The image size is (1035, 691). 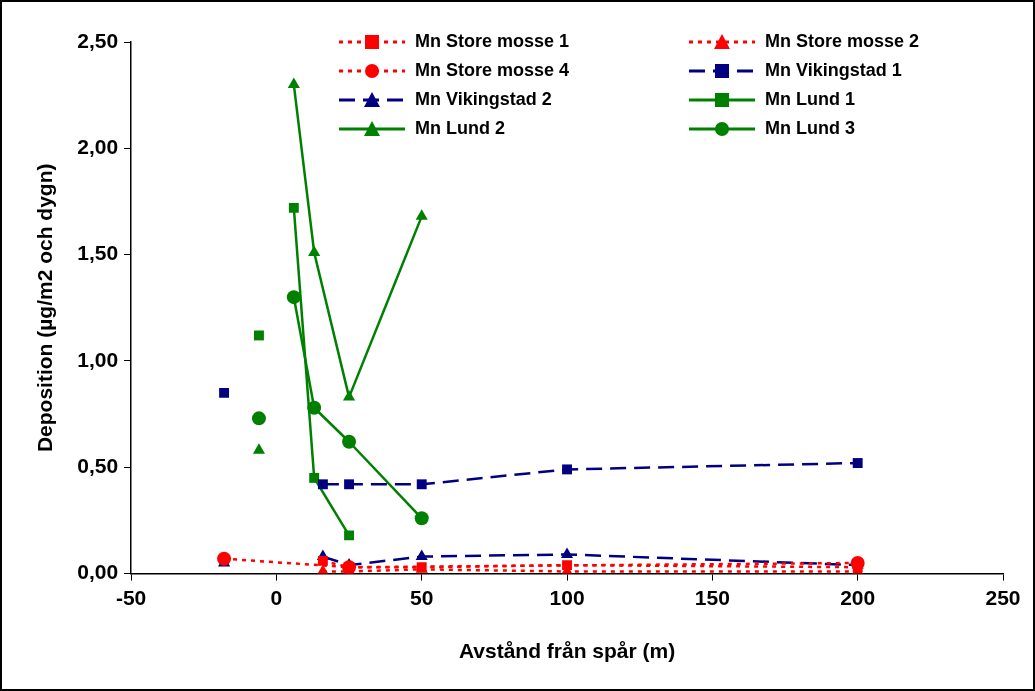 What do you see at coordinates (858, 597) in the screenshot?
I see `x-tick-label: 200` at bounding box center [858, 597].